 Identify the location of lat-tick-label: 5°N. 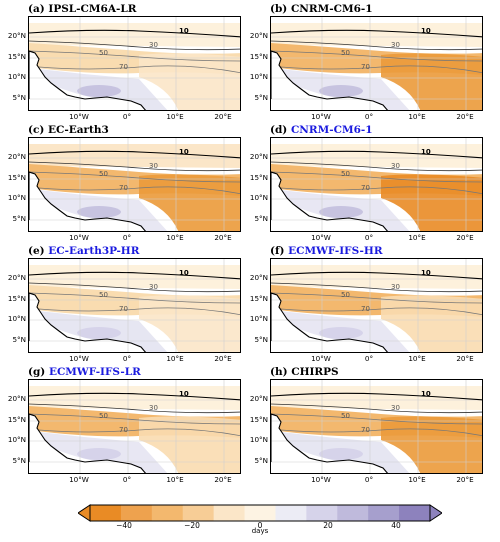
(19, 218).